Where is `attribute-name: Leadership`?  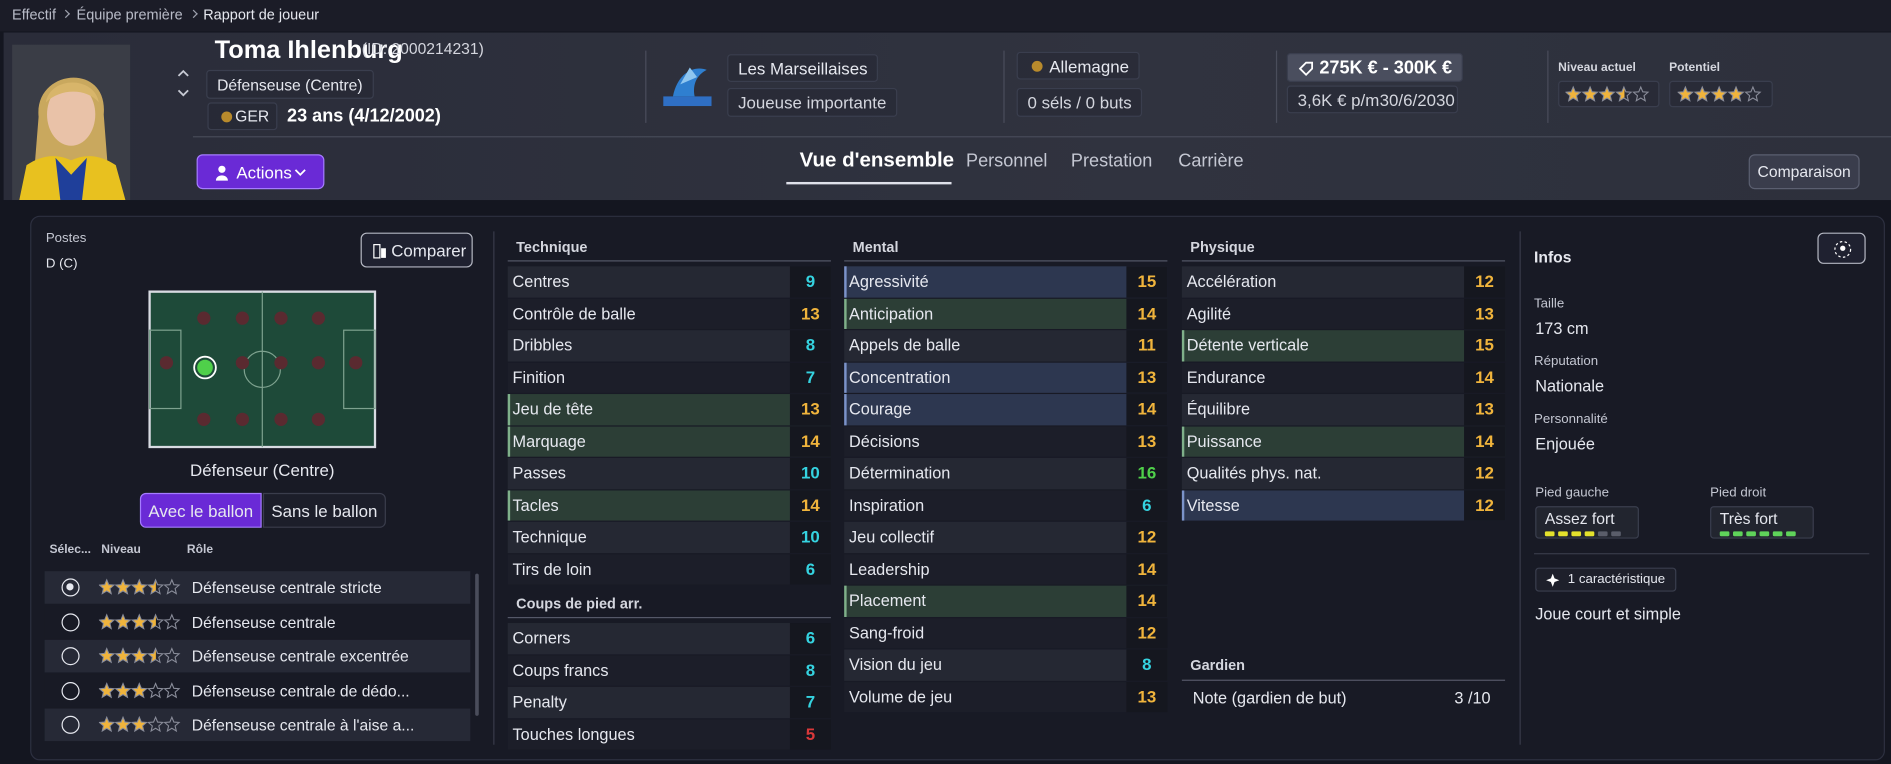 attribute-name: Leadership is located at coordinates (889, 568).